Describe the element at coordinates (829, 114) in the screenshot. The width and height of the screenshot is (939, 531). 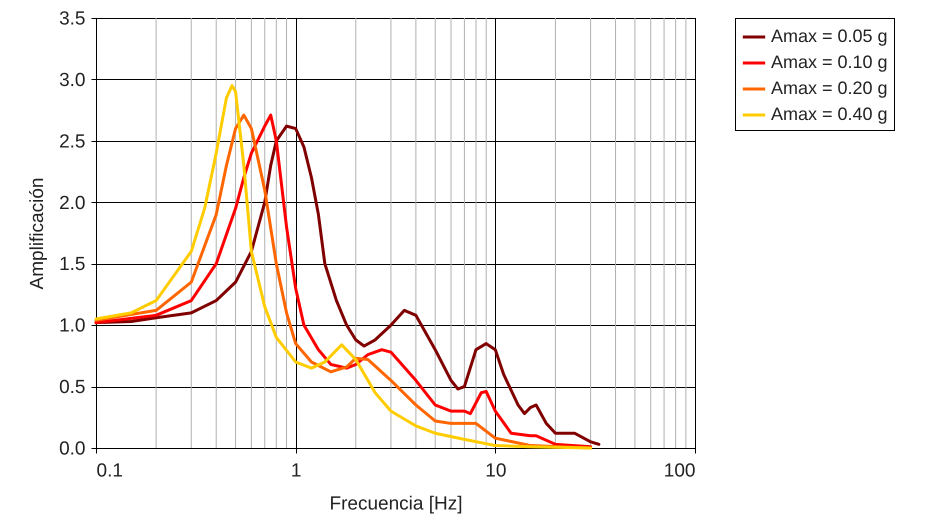
I see `legend-label: Amax = 0.40 g` at that location.